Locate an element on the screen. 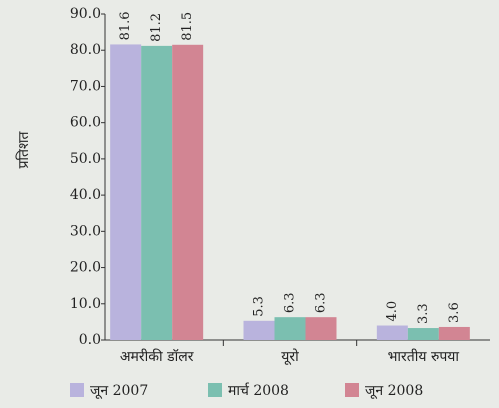  y-tick-label: 10.0 is located at coordinates (85, 304).